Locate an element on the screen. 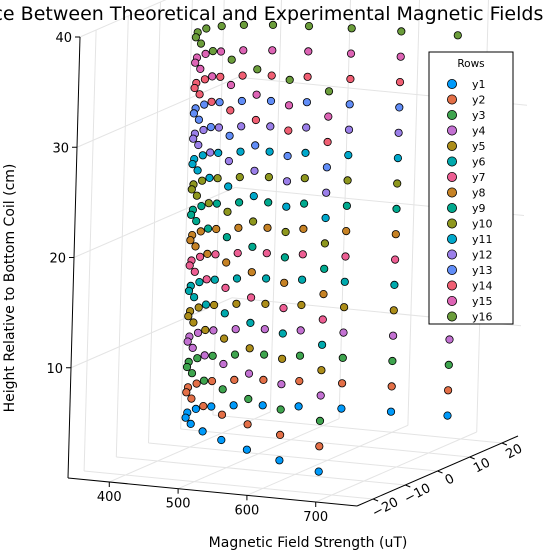 This screenshot has width=550, height=550. legend-box is located at coordinates (471, 188).